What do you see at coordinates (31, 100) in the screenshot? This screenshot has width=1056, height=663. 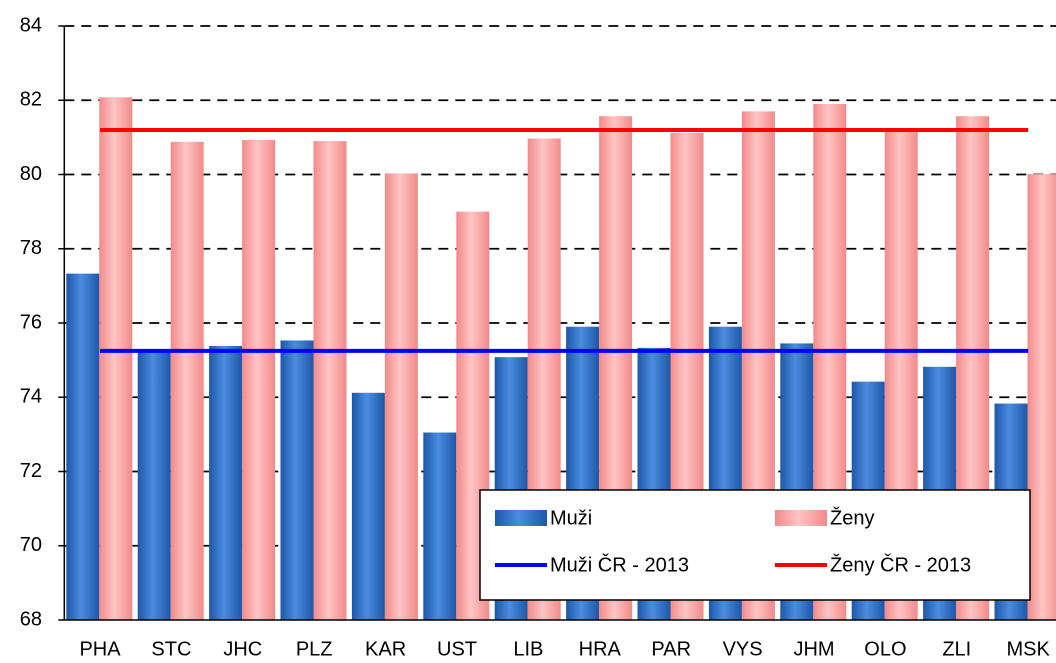 I see `y-tick-label: 82` at bounding box center [31, 100].